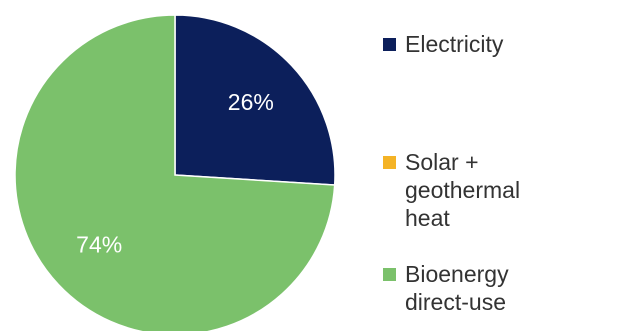 The width and height of the screenshot is (635, 331). I want to click on legend-item-bioenergy: Bioenergy direct-use, so click(469, 288).